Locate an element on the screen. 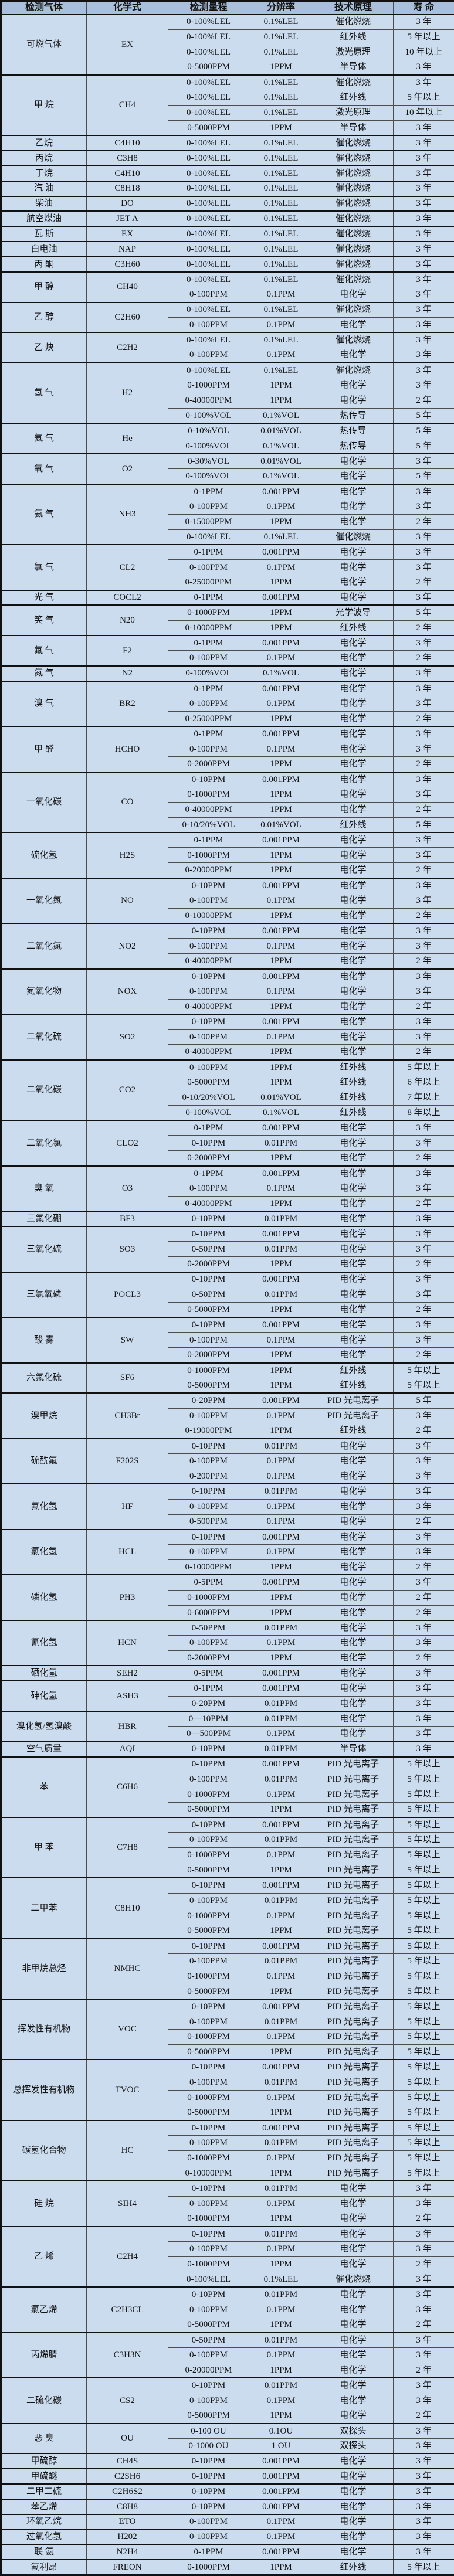 This screenshot has height=2576, width=454. table-row: 空气质量 AQI 0-10PPM 0.01PPM 半导体 3 年 is located at coordinates (227, 1750).